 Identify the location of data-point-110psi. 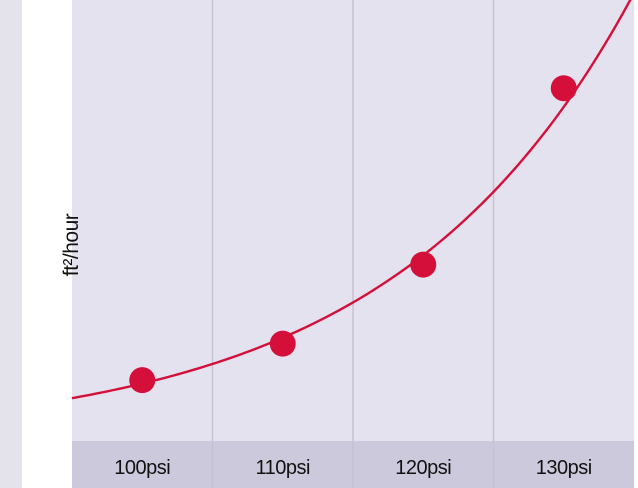
(282, 343).